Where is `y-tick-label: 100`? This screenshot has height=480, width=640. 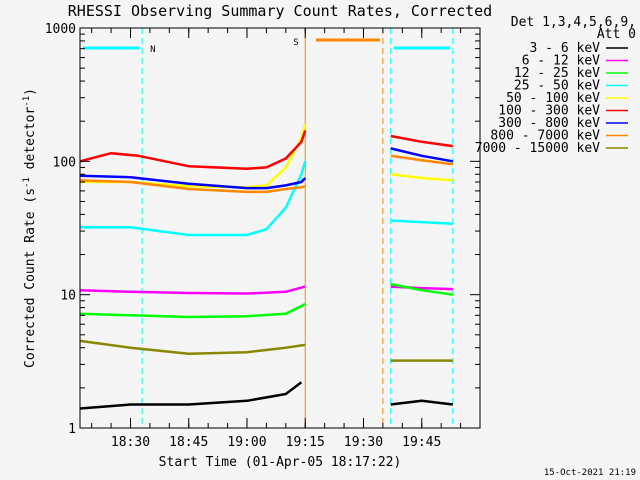
y-tick-label: 100 is located at coordinates (64, 162).